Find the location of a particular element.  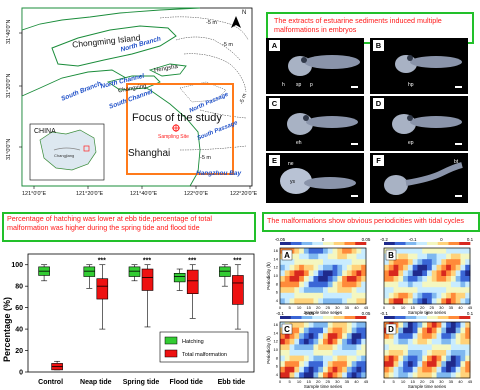

wavelet-x-tick: 20 is located at coordinates (422, 307).